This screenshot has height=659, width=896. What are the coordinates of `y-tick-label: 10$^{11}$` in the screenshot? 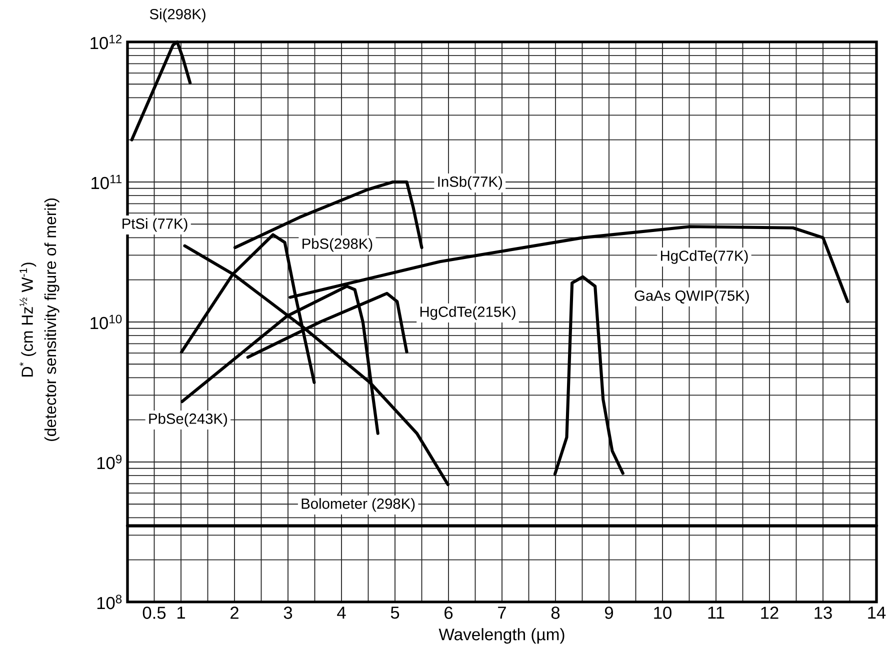 It's located at (107, 182).